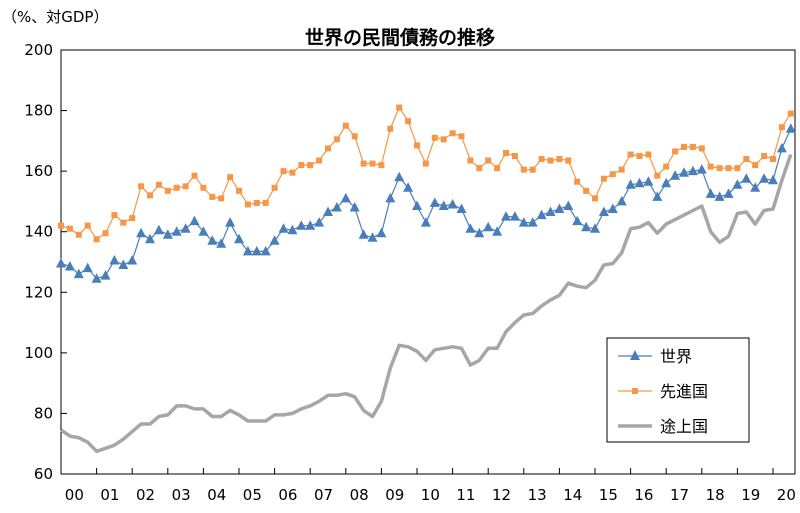  What do you see at coordinates (684, 391) in the screenshot?
I see `legend-label: 先進国` at bounding box center [684, 391].